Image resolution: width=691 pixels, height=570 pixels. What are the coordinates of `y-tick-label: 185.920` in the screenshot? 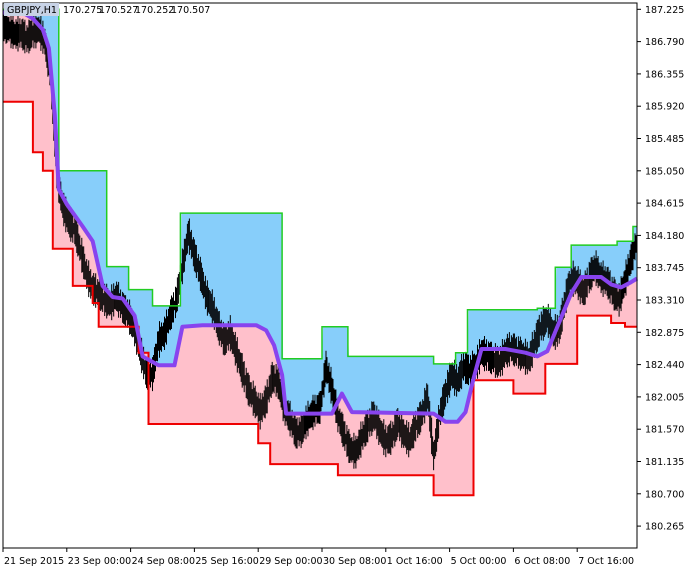 It's located at (664, 107).